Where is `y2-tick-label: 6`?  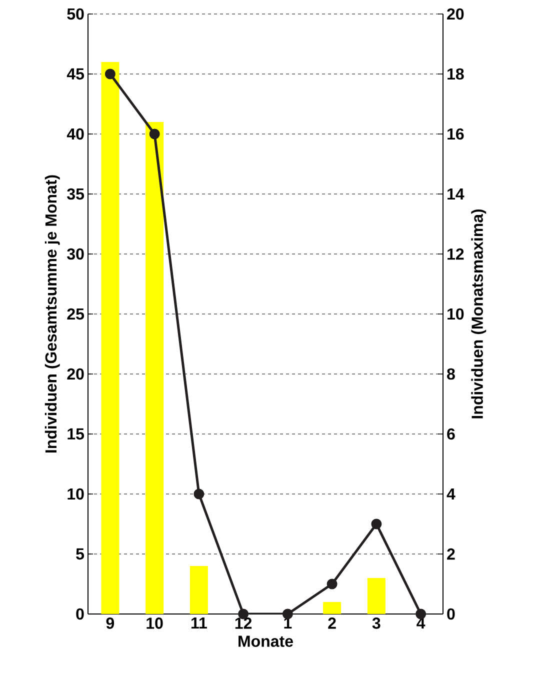
y2-tick-label: 6 is located at coordinates (451, 434).